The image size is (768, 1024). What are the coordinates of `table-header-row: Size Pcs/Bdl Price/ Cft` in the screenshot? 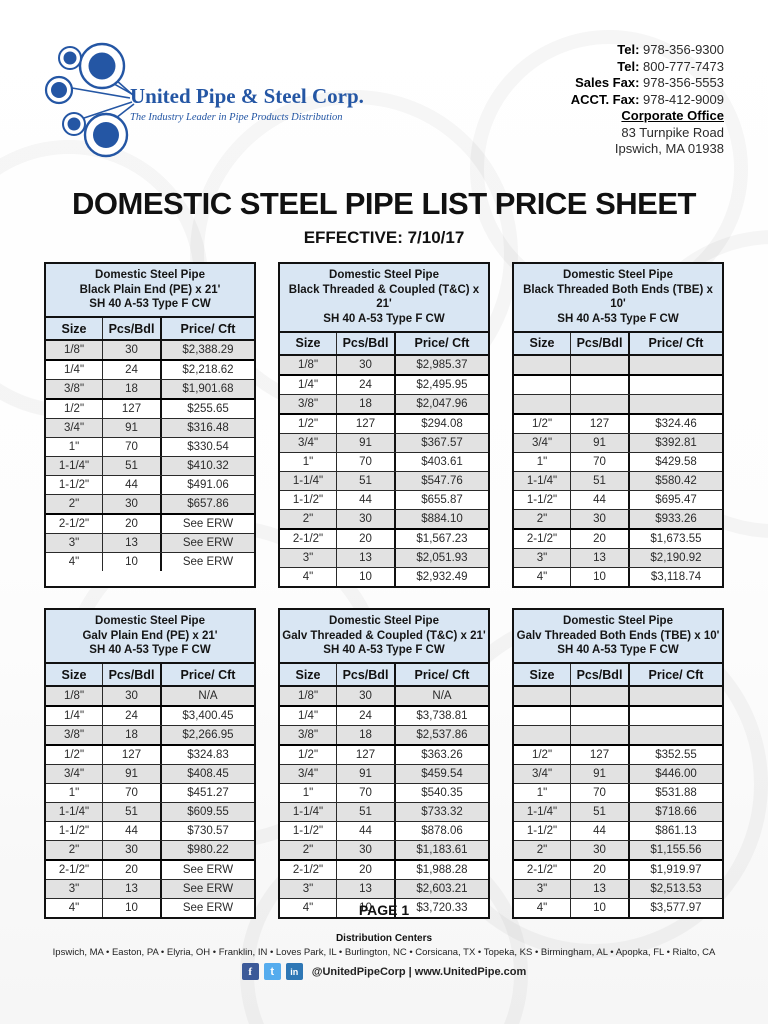 It's located at (150, 330).